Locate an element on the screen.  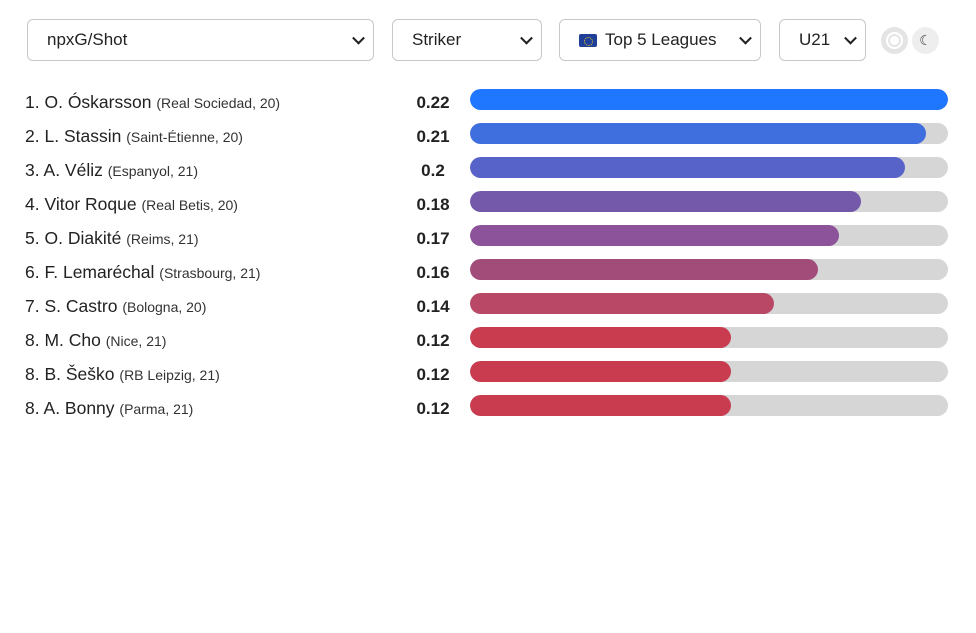
player-row: 8. B. Šeško (RB Leipzig, 21) 0.12 is located at coordinates (487, 375).